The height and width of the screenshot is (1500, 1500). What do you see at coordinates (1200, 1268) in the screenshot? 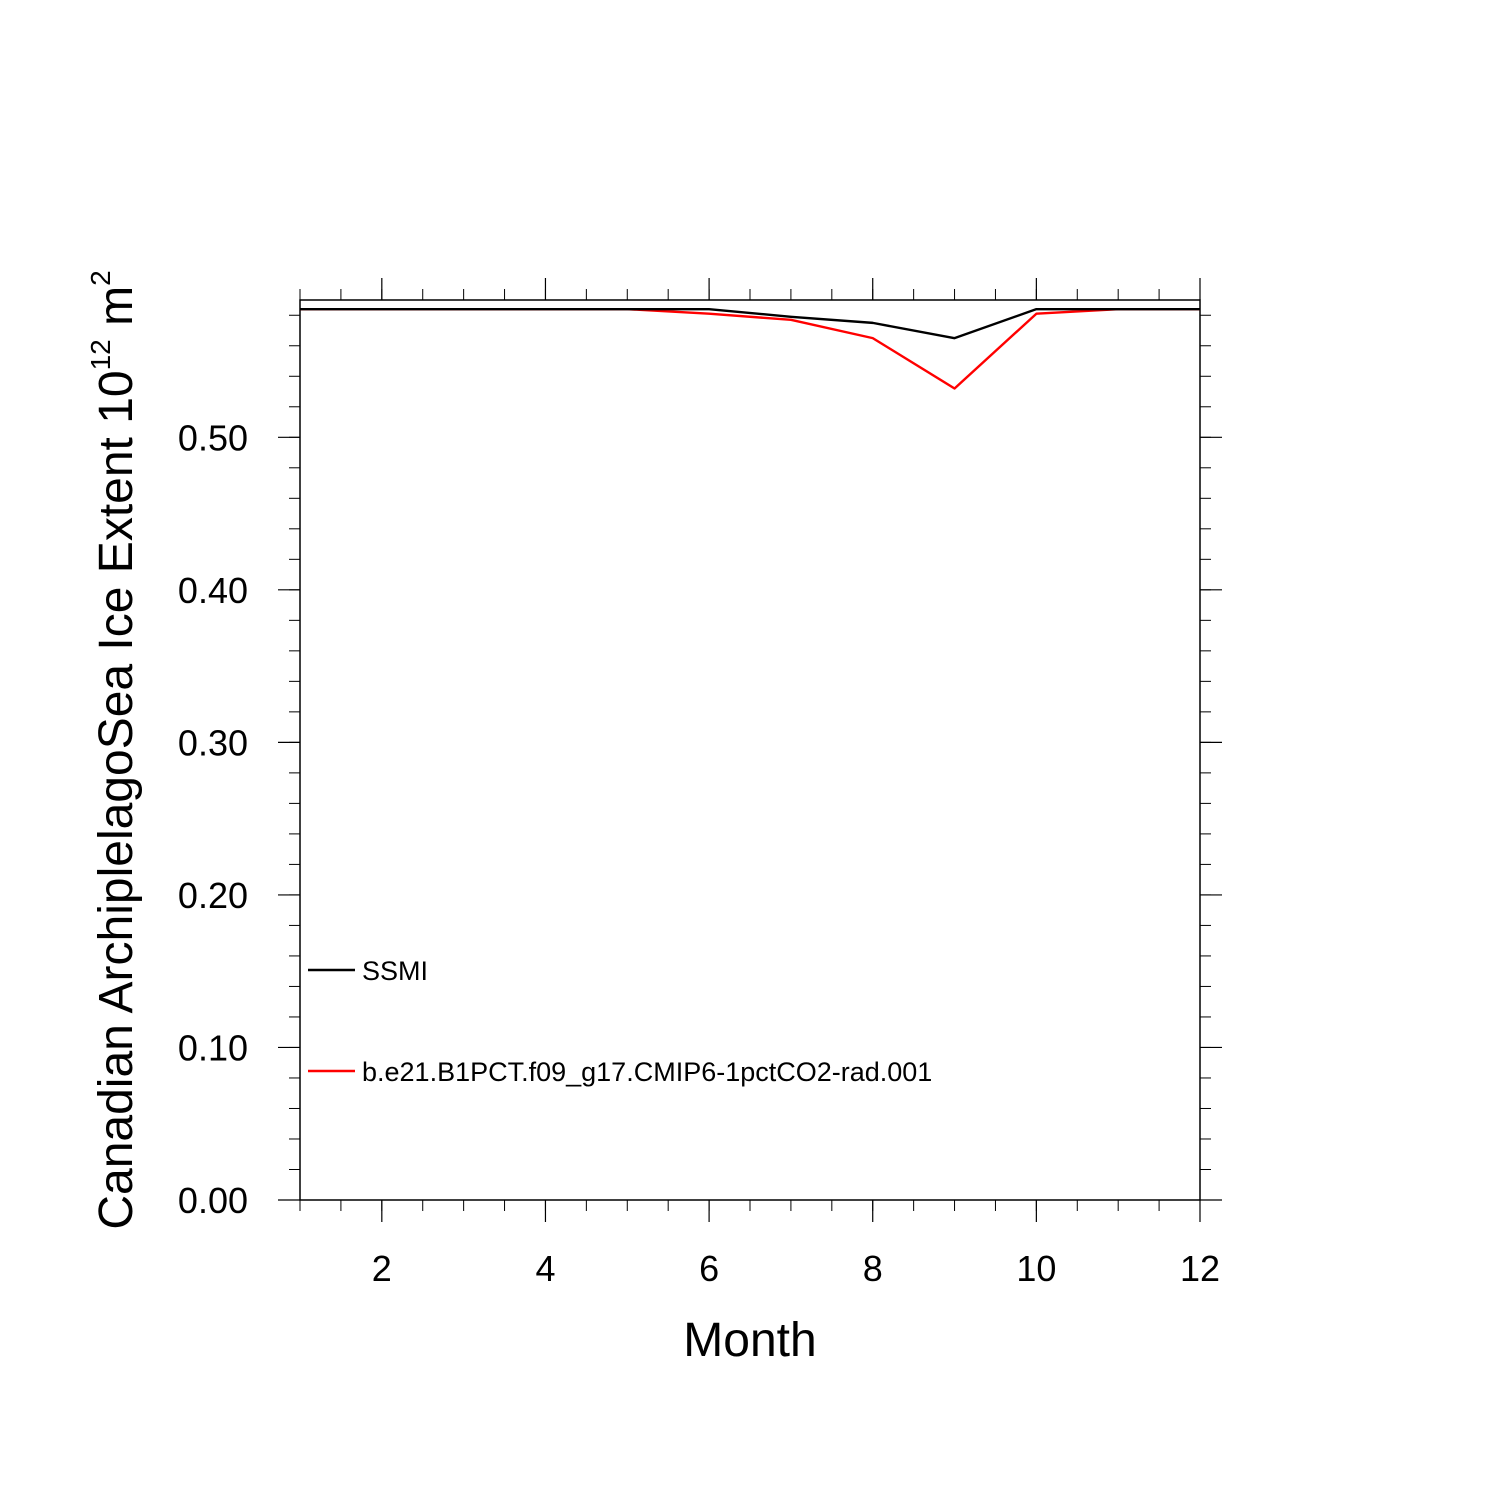
I see `x-tick-label: 12` at bounding box center [1200, 1268].